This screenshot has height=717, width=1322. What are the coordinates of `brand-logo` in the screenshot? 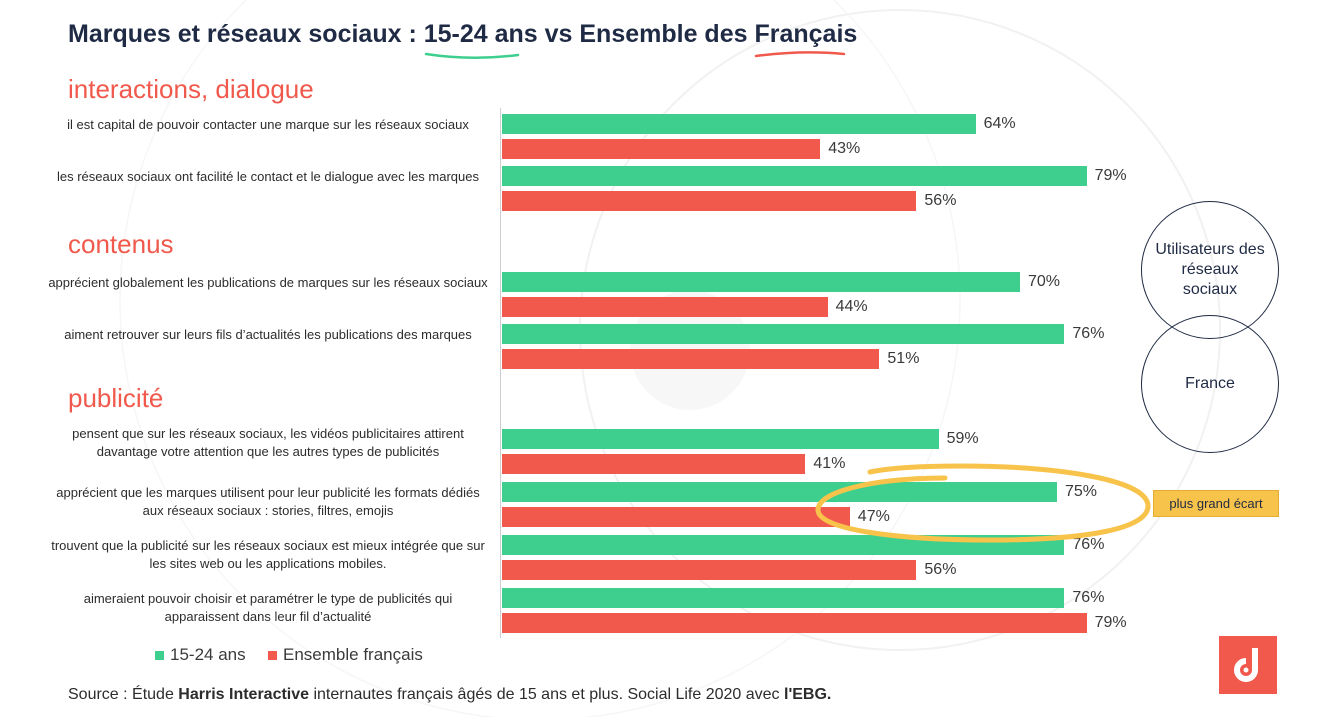 It's located at (1248, 665).